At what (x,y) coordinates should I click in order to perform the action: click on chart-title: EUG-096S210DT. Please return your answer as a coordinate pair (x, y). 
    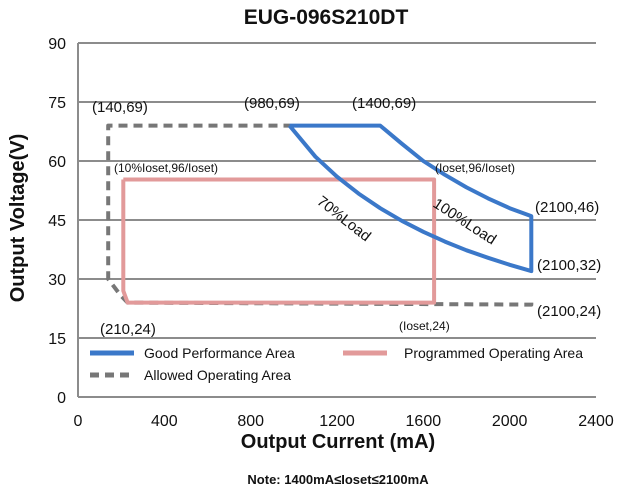
    Looking at the image, I should click on (326, 17).